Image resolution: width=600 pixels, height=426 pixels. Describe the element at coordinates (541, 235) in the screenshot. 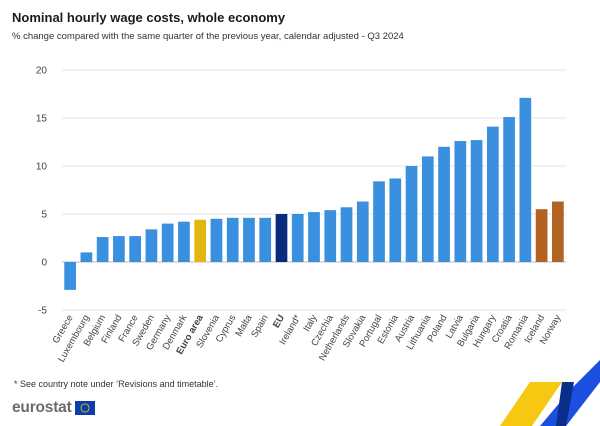

I see `bar-iceland` at that location.